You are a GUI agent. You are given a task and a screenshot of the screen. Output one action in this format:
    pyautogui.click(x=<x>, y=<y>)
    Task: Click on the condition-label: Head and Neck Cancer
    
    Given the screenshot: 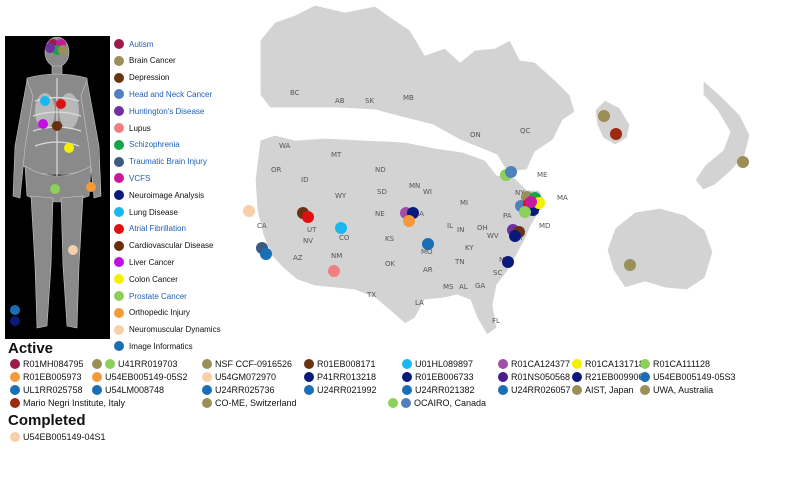 What is the action you would take?
    pyautogui.click(x=171, y=94)
    